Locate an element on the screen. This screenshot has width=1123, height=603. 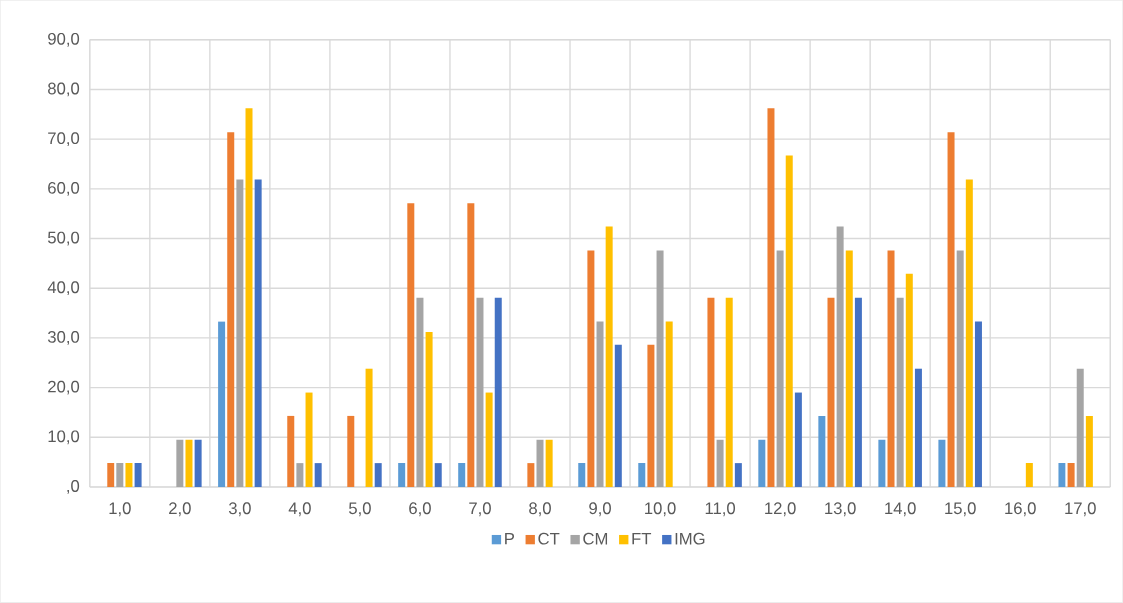
x-tick-label: 17,0 is located at coordinates (1080, 509).